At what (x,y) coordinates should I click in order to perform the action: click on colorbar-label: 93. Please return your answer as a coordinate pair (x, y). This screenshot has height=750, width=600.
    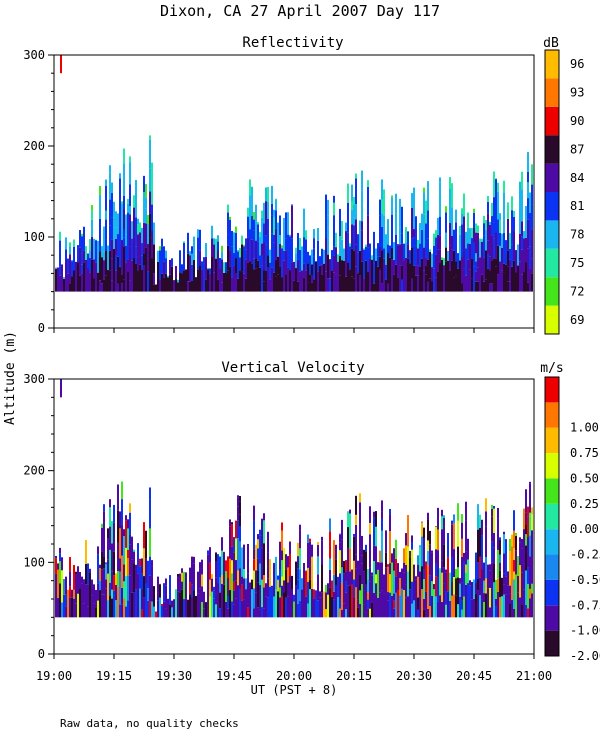
    Looking at the image, I should click on (577, 93).